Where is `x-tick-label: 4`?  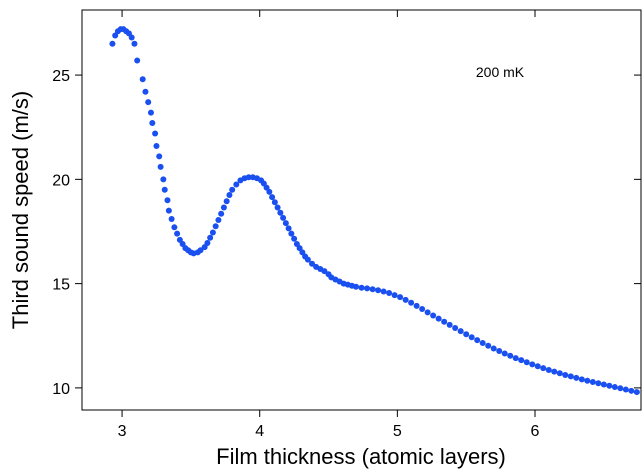
x-tick-label: 4 is located at coordinates (259, 431).